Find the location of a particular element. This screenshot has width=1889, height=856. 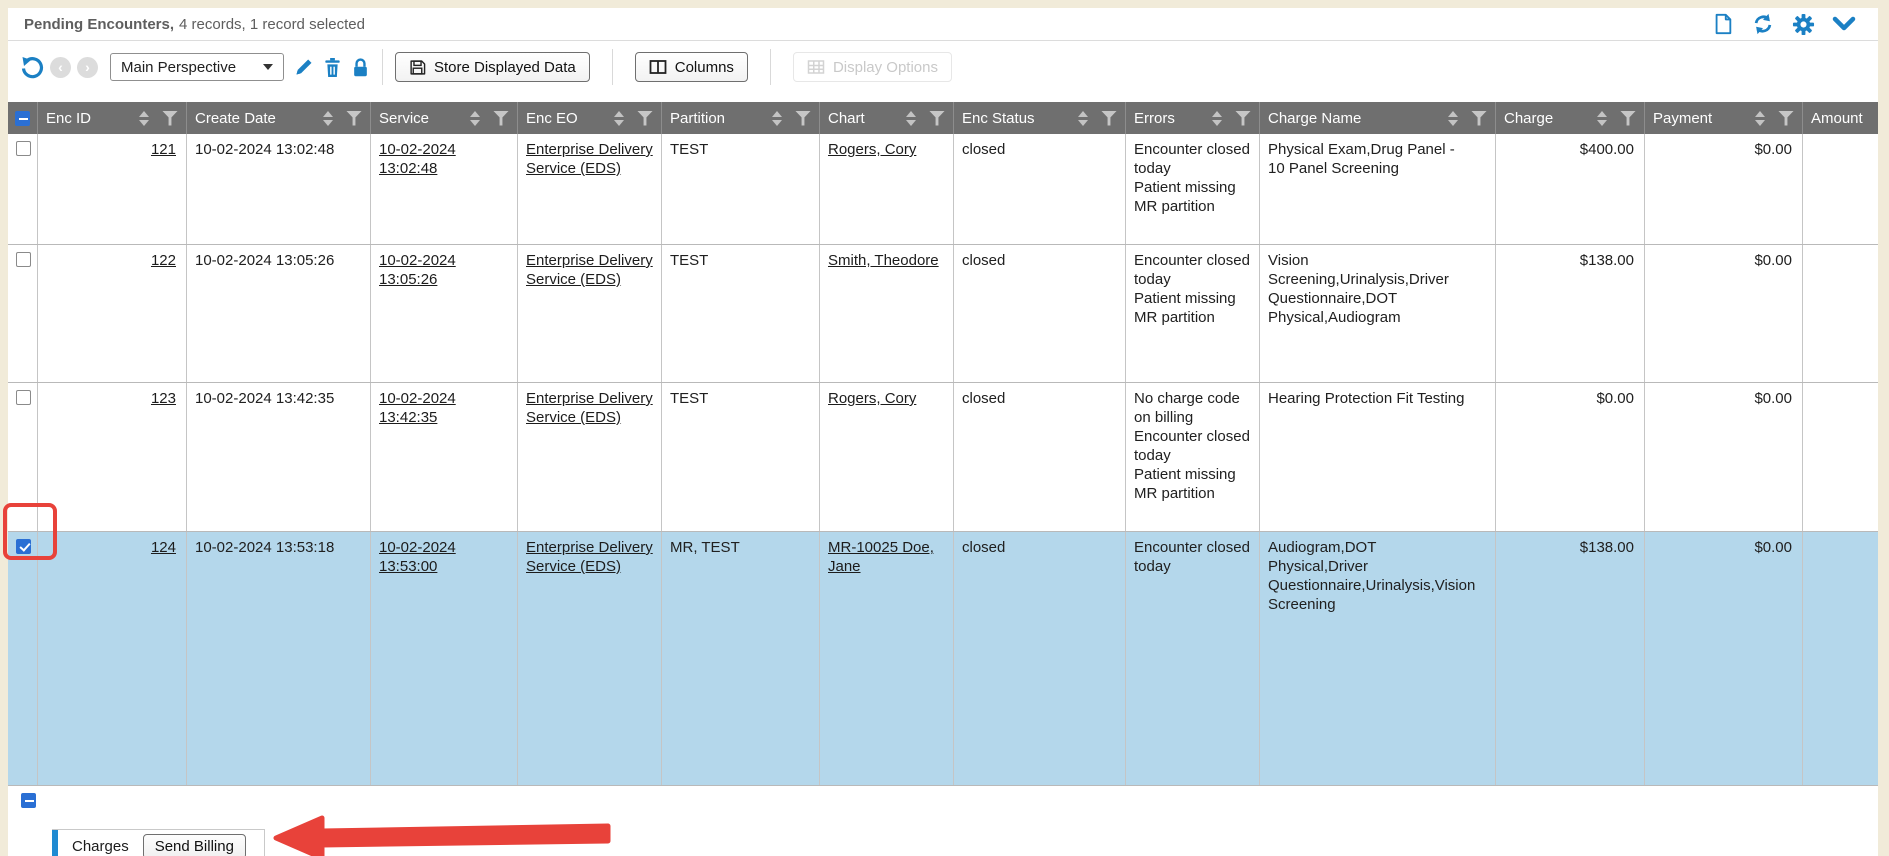

charges-panel: Charges Send Billing is located at coordinates (158, 842).